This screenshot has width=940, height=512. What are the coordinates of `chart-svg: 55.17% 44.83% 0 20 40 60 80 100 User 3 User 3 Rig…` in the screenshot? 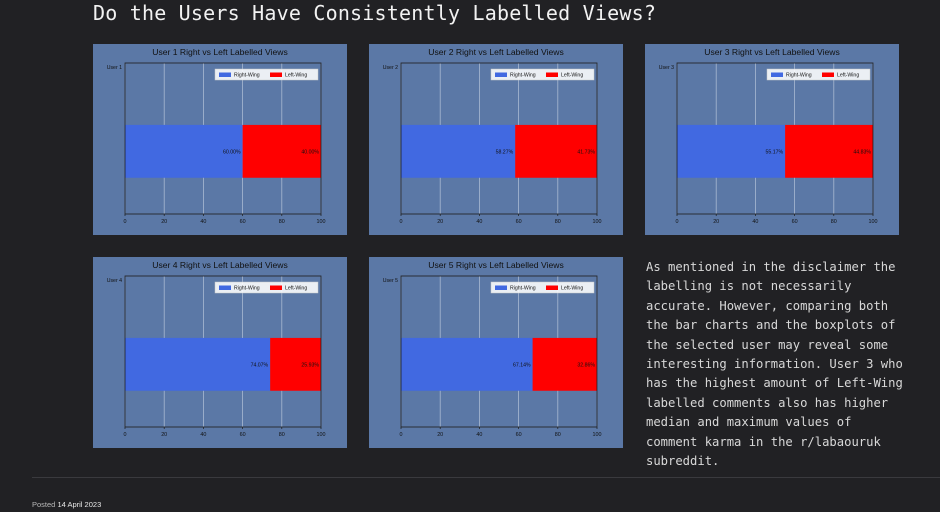 It's located at (768, 136).